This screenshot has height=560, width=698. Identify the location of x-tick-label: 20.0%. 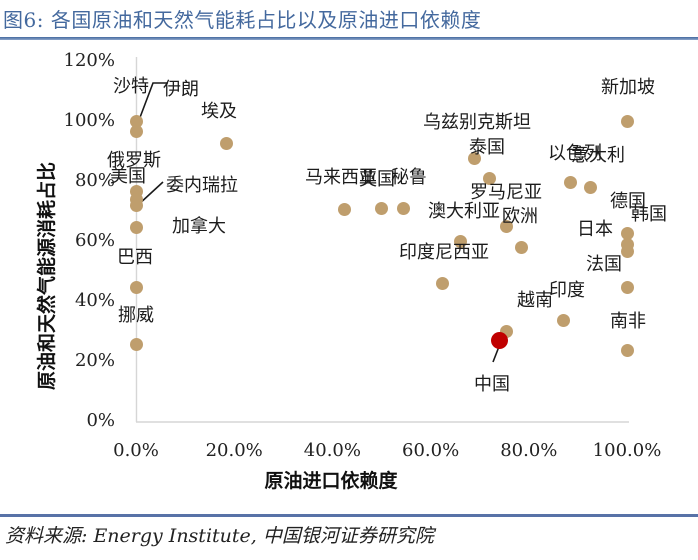
(234, 450).